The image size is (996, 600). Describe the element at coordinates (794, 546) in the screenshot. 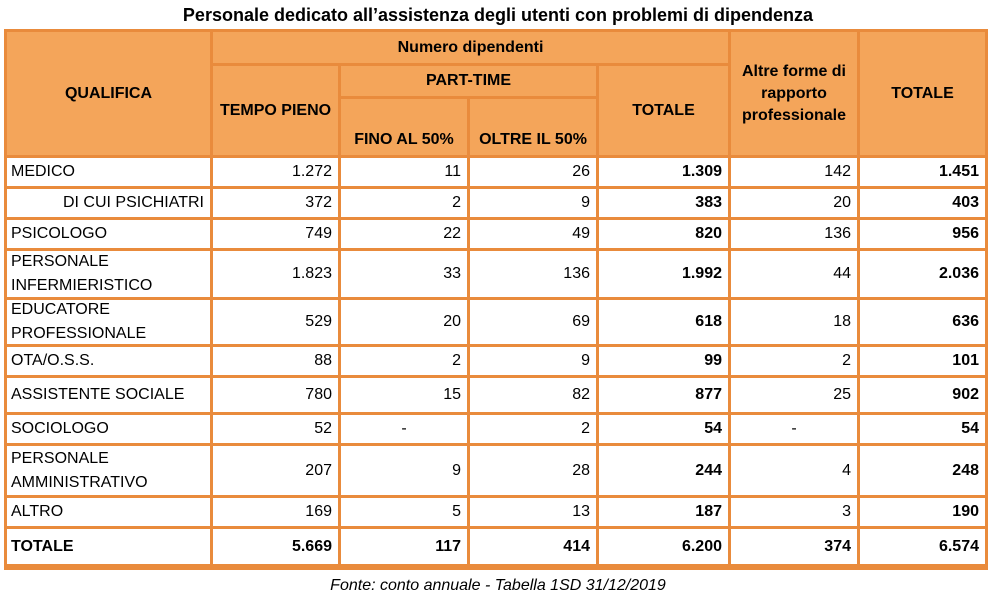

I see `total-cell-altre: 374` at that location.